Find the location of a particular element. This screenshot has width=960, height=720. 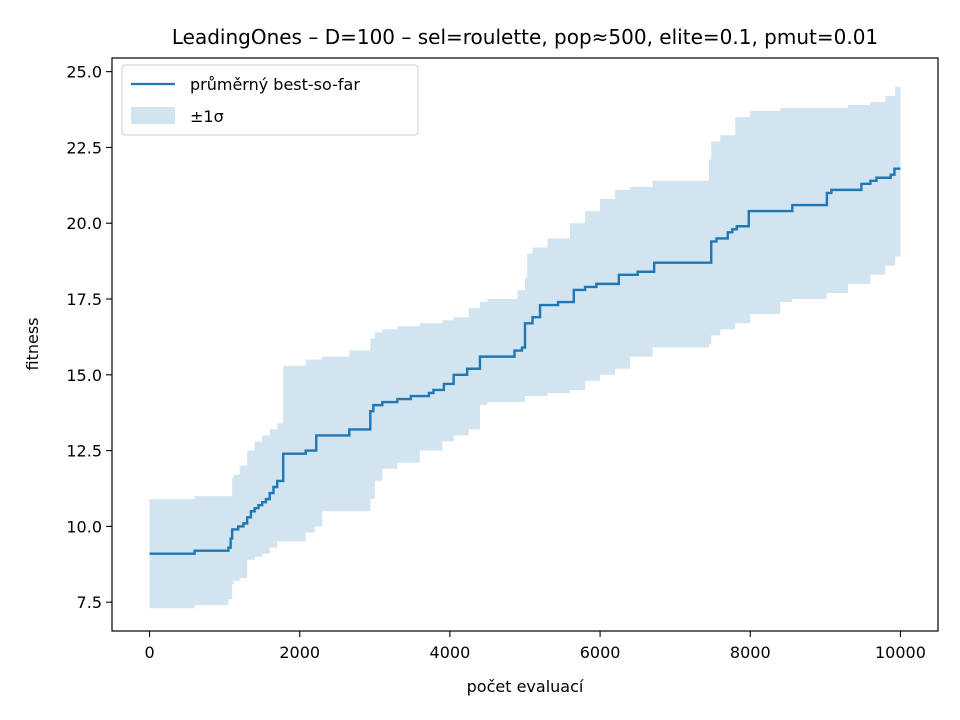

y-tick-label: 7.5 is located at coordinates (89, 602).